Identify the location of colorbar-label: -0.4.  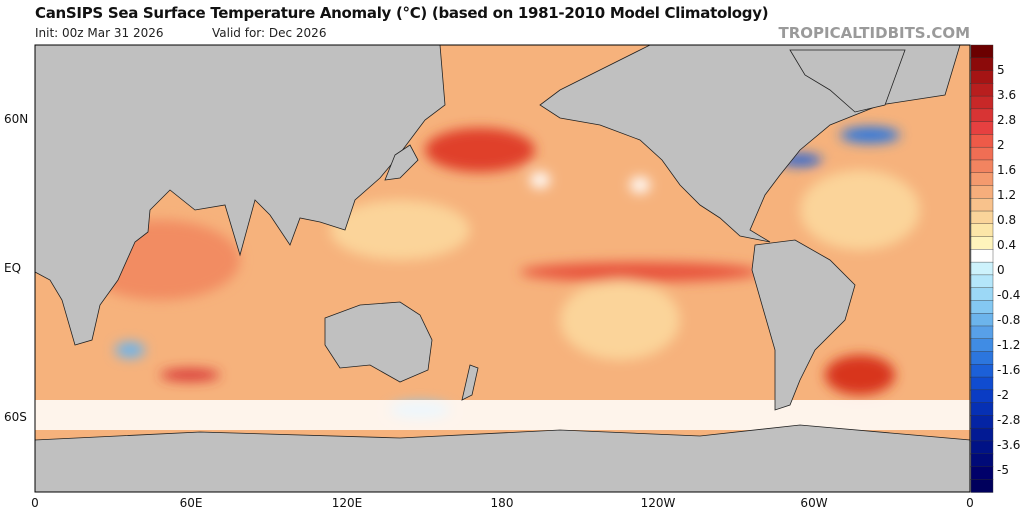
(1009, 295).